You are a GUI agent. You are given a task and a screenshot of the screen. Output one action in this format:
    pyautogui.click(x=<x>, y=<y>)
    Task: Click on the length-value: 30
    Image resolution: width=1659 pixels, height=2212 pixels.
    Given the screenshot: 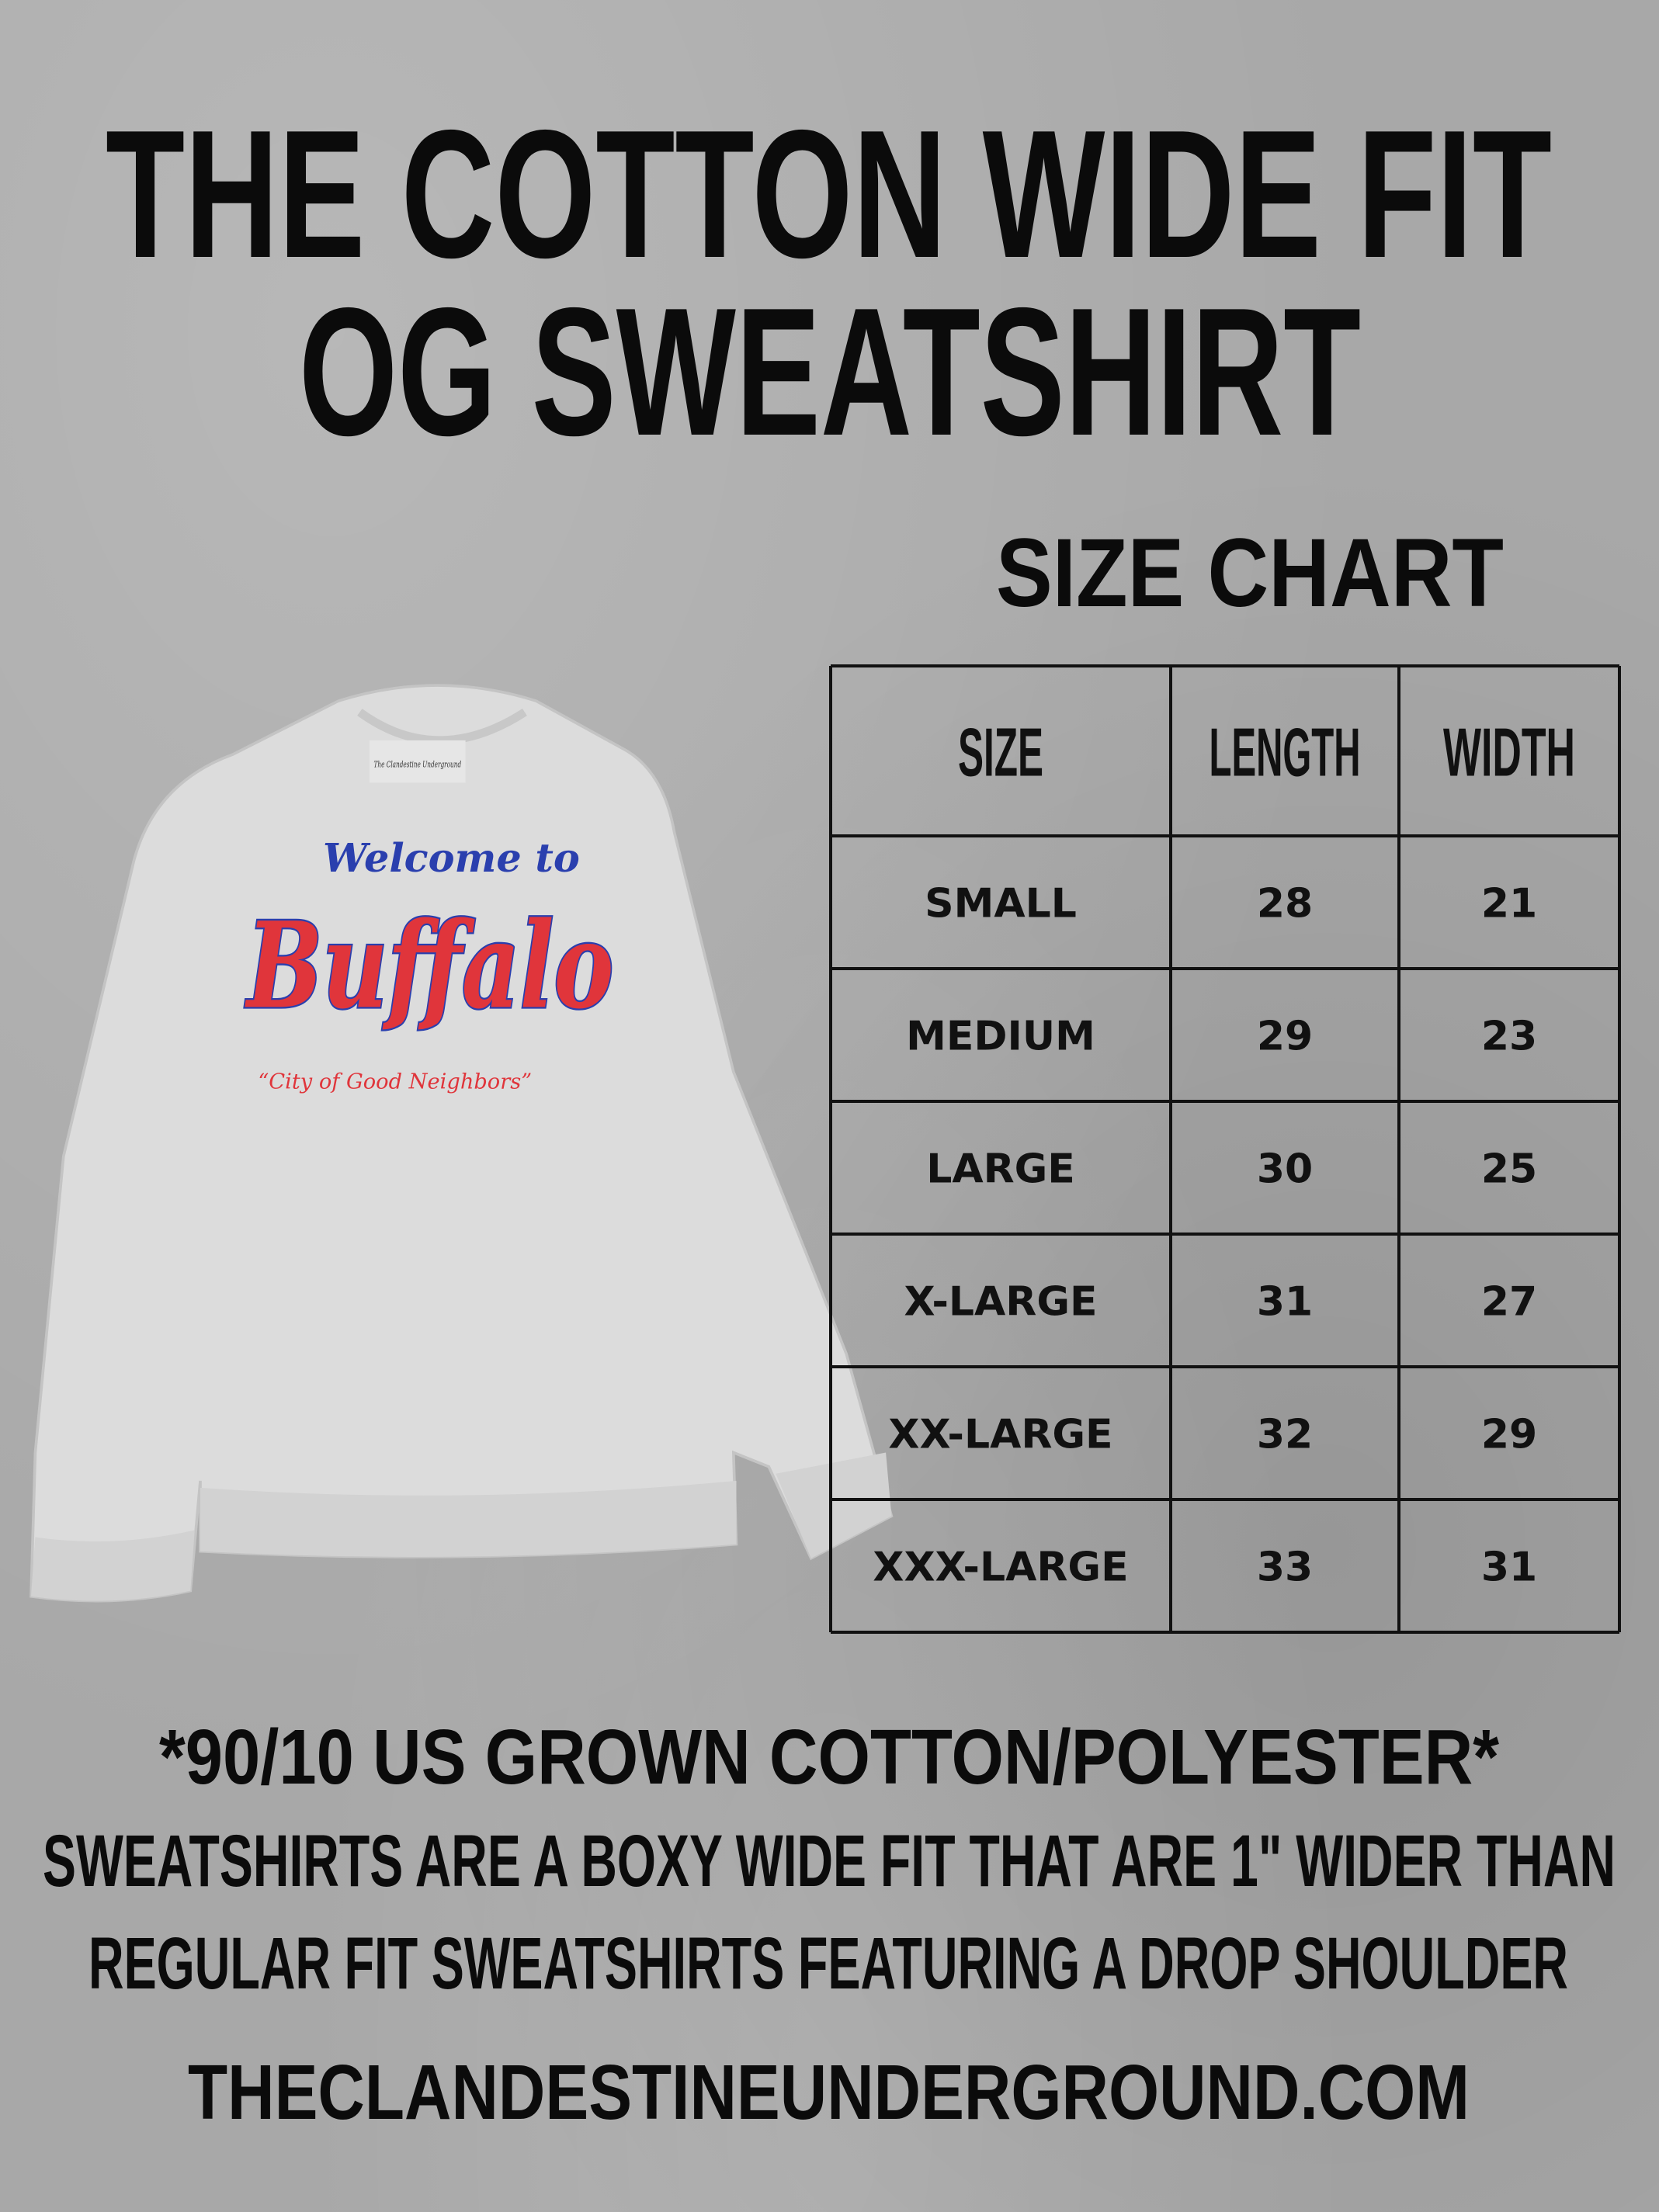 What is the action you would take?
    pyautogui.click(x=1285, y=1170)
    